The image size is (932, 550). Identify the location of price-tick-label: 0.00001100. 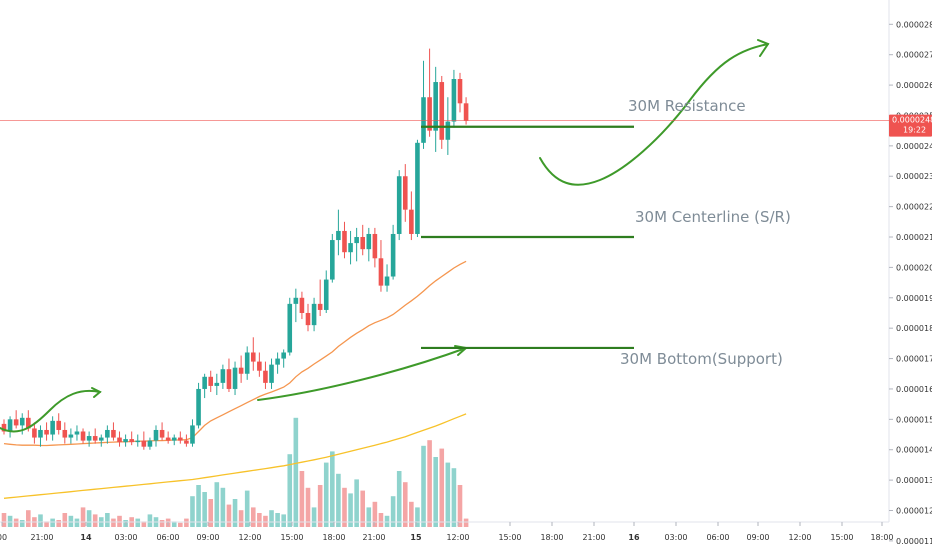
(914, 541).